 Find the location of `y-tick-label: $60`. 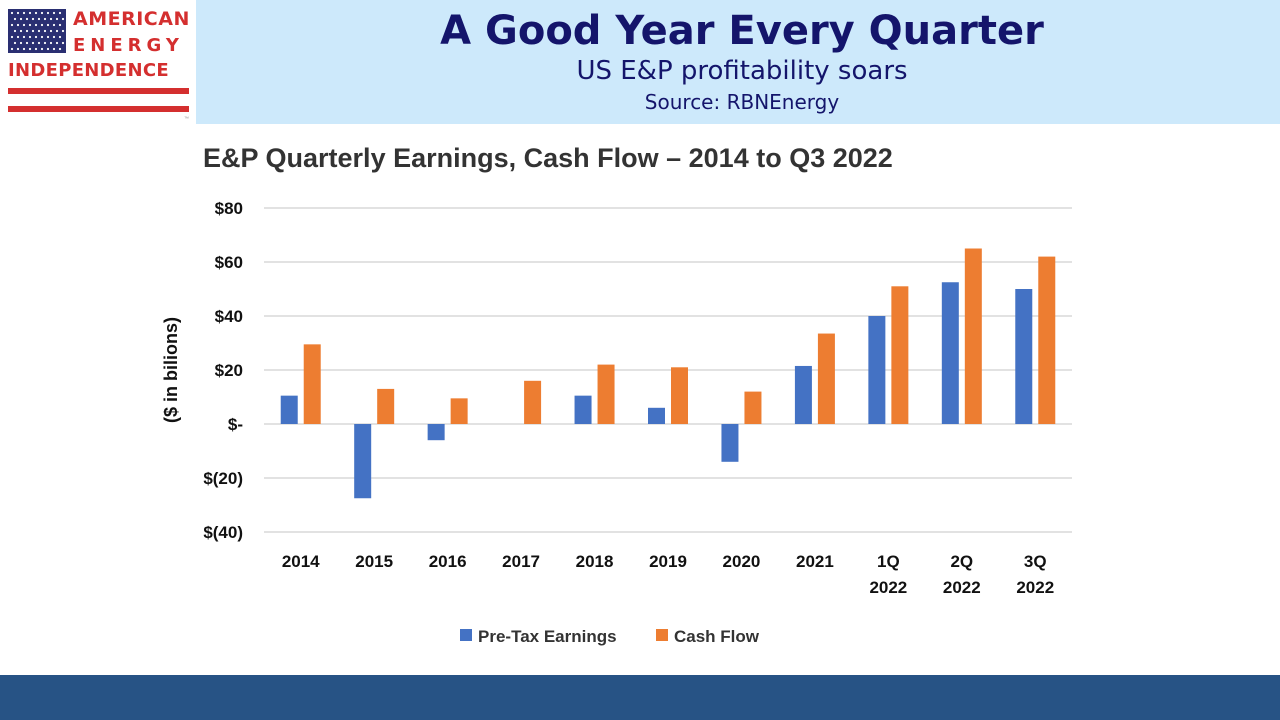

y-tick-label: $60 is located at coordinates (229, 262).